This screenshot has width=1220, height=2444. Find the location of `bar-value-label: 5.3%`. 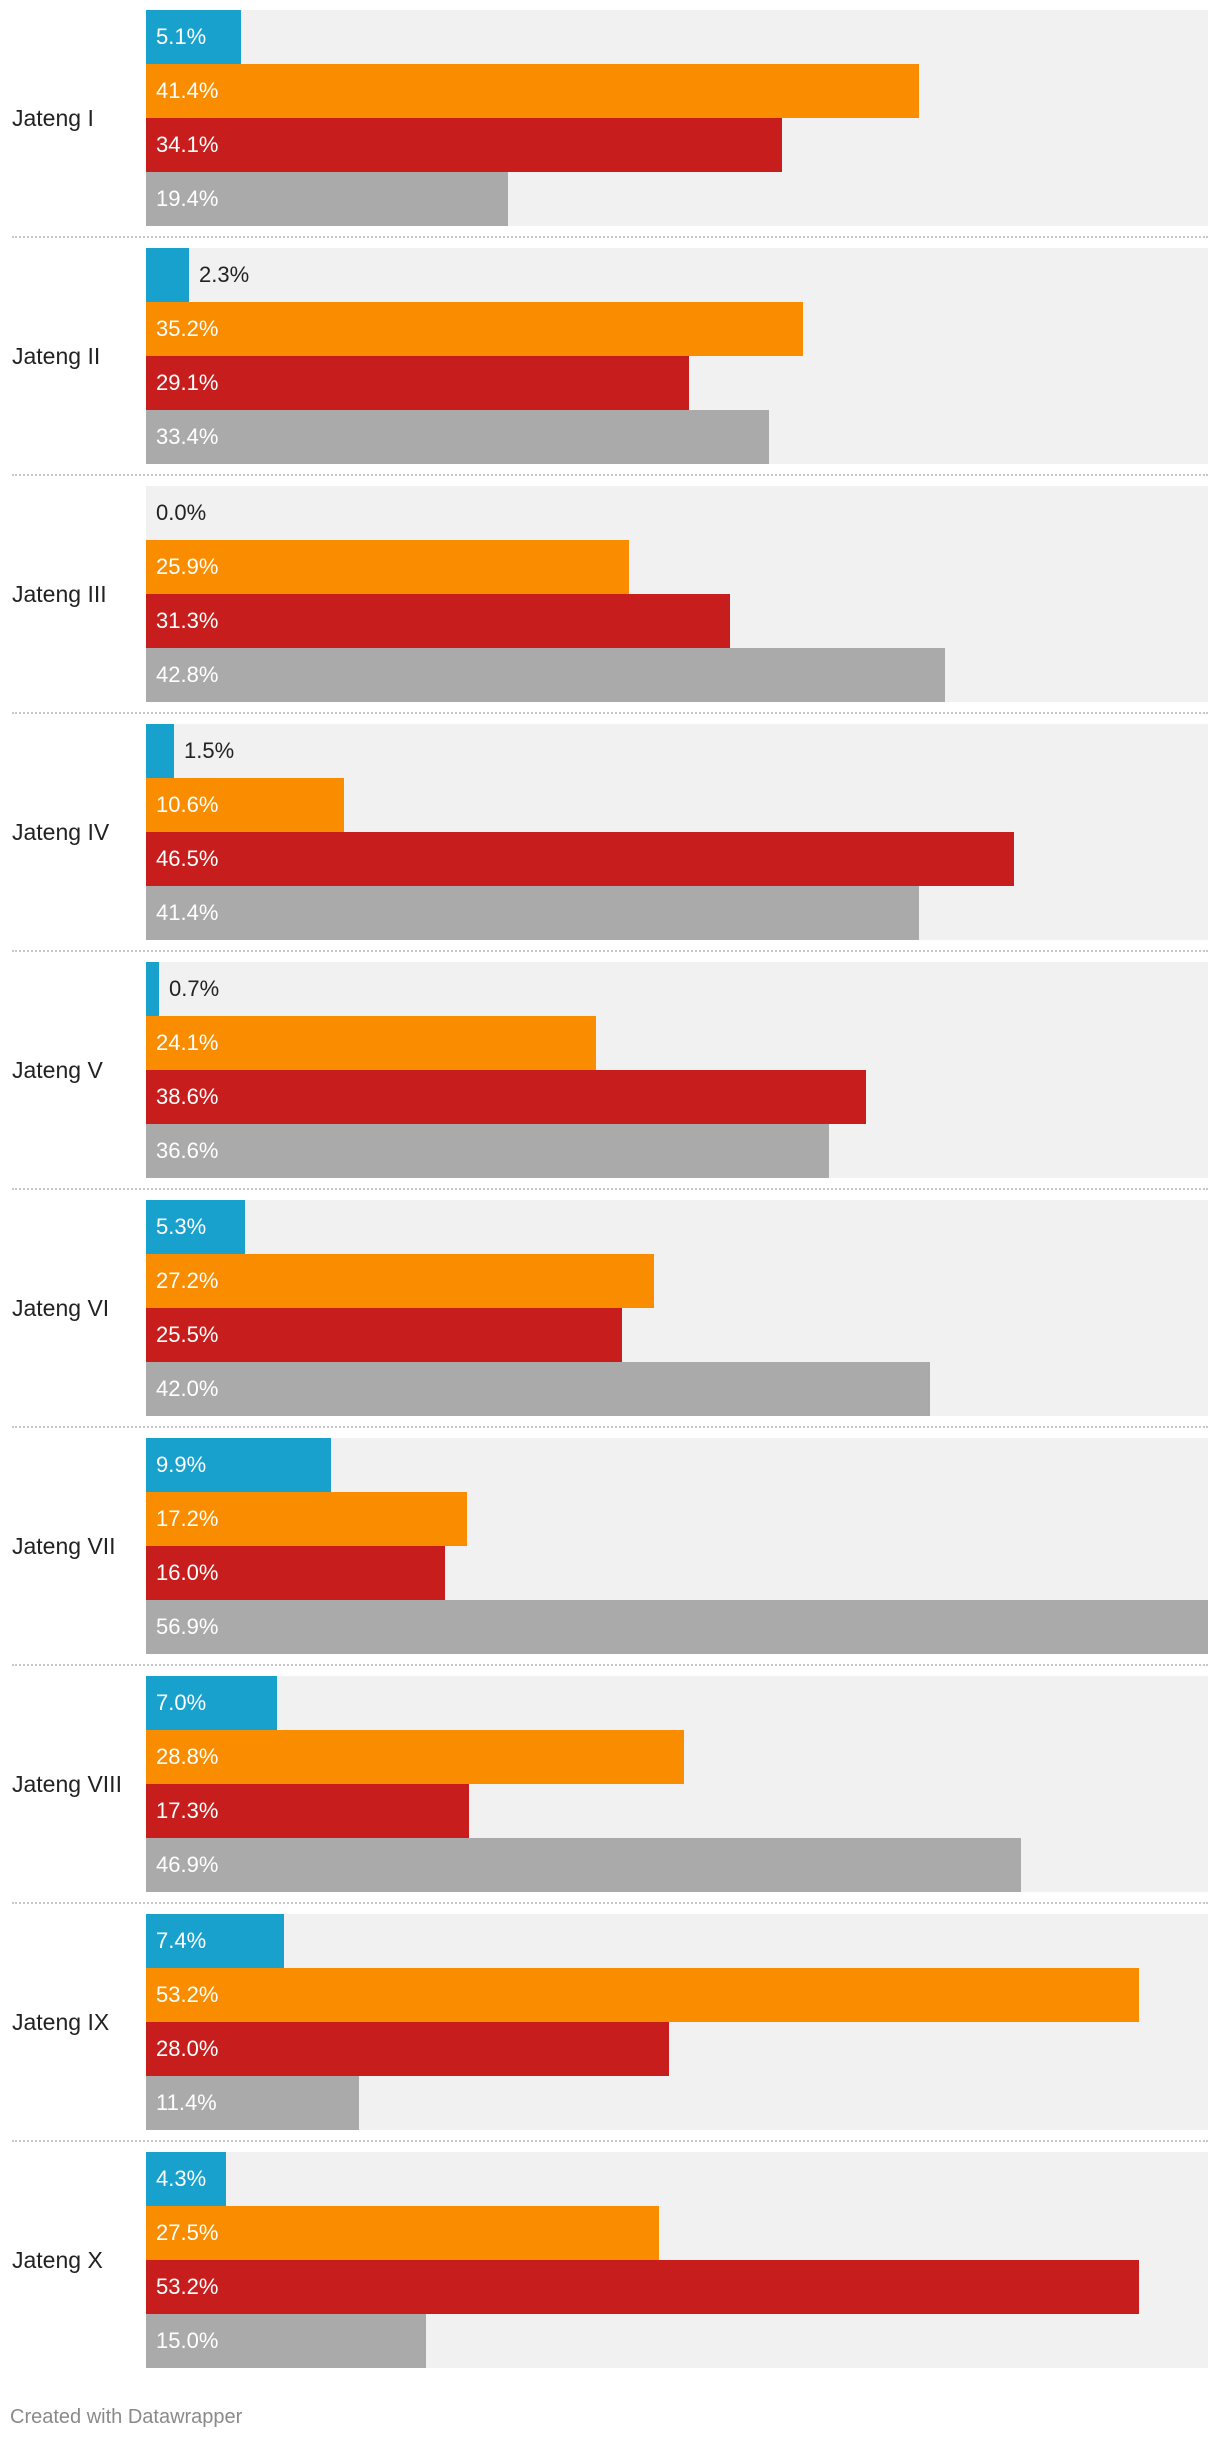

bar-value-label: 5.3% is located at coordinates (181, 1226).